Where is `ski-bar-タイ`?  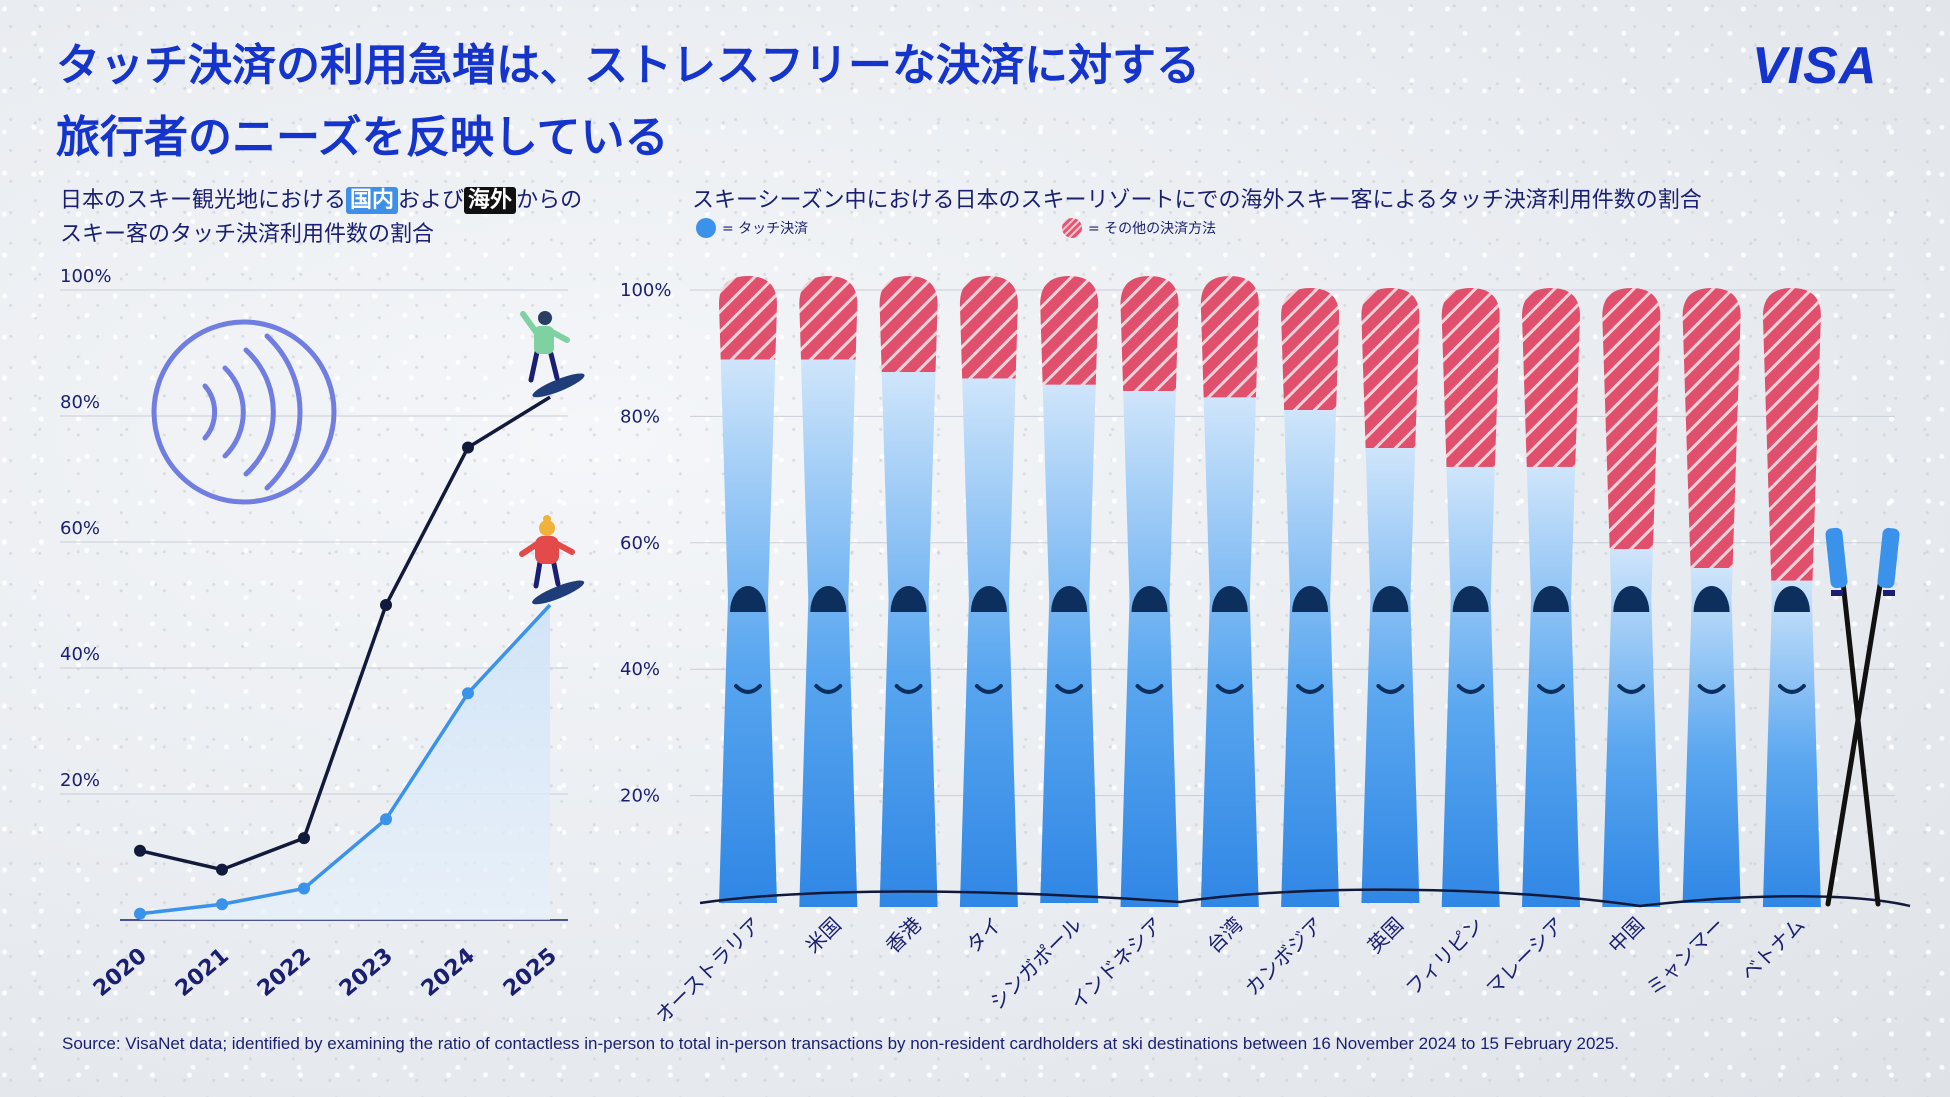 ski-bar-タイ is located at coordinates (988, 591).